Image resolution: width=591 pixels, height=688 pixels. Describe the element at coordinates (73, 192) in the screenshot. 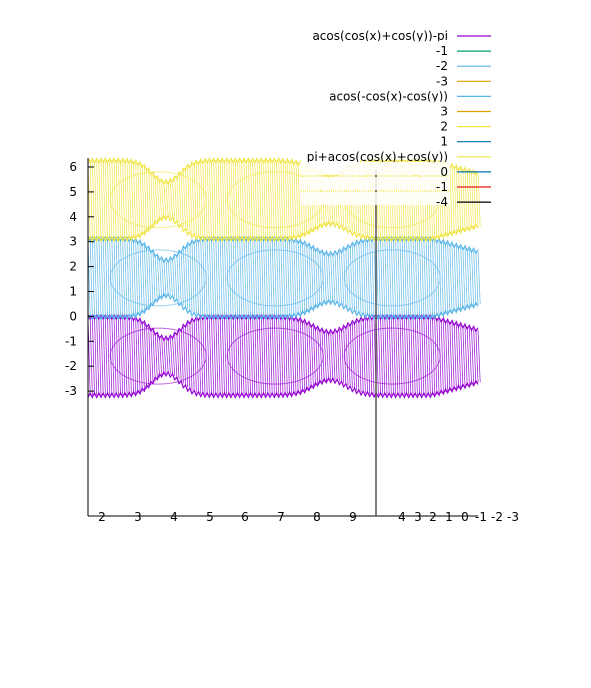

I see `y-tick-label: 5` at that location.